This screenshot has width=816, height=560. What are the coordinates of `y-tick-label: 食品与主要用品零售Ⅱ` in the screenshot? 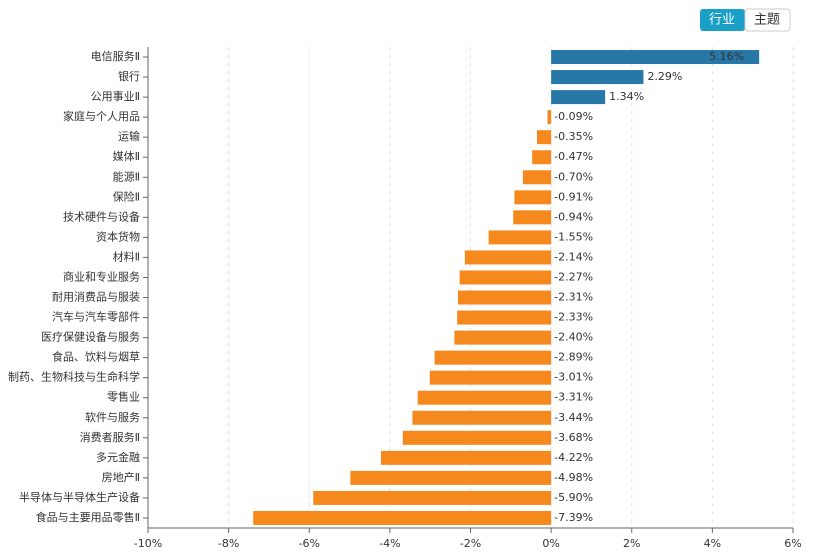 It's located at (88, 517).